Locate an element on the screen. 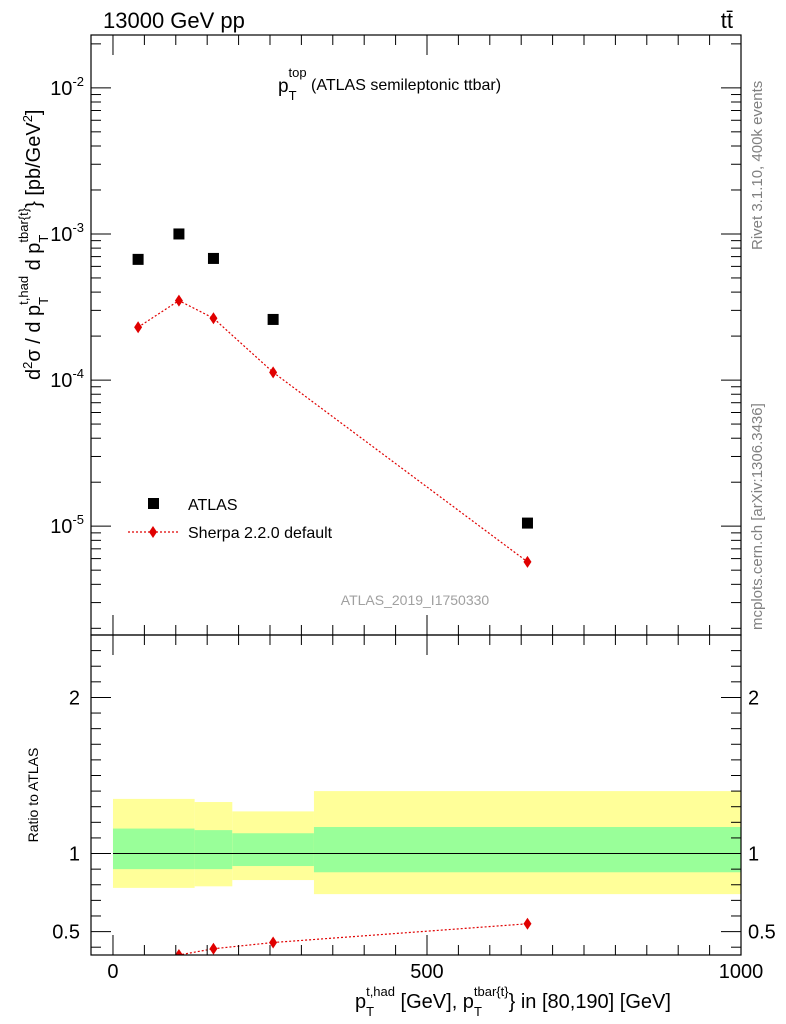  mcplots-label: mcplots.cern.ch [arXiv:1306.3436] is located at coordinates (757, 516).